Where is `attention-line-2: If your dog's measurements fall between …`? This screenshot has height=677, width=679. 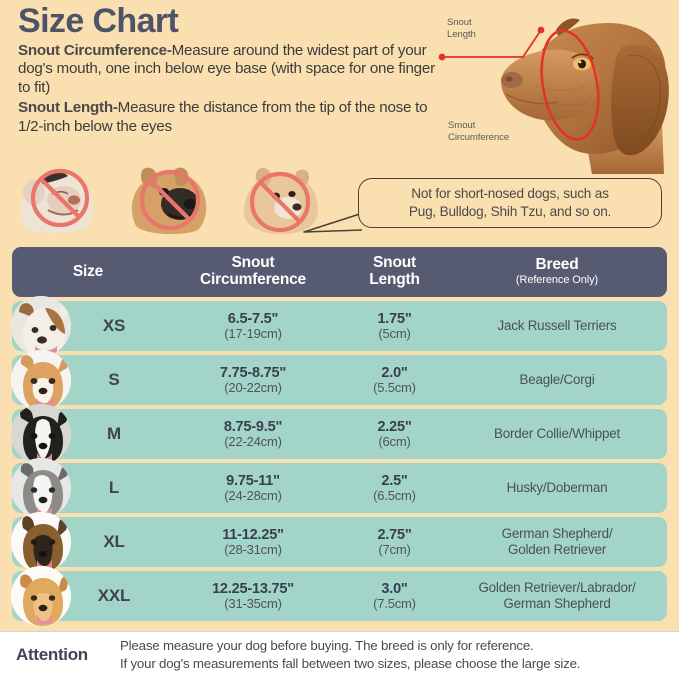
attention-line-2: If your dog's measurements fall between … is located at coordinates (350, 663).